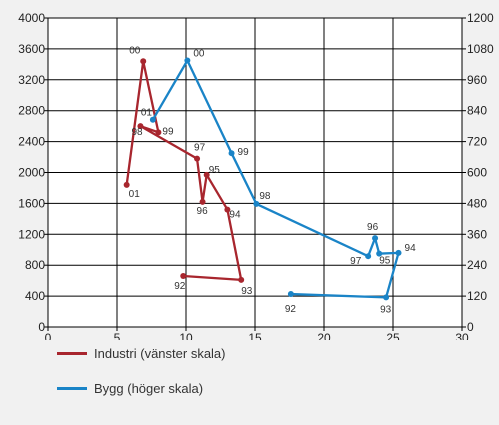 This screenshot has height=425, width=499. I want to click on y-right-tick-label: 720, so click(477, 142).